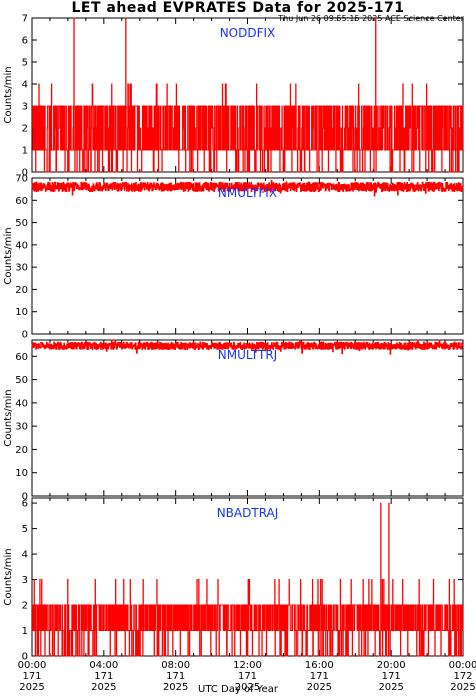  What do you see at coordinates (248, 33) in the screenshot?
I see `panel-name: NODDFIX` at bounding box center [248, 33].